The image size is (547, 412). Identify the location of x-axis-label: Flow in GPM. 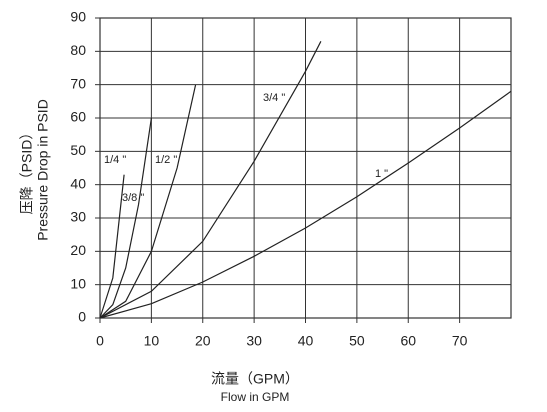
(255, 397).